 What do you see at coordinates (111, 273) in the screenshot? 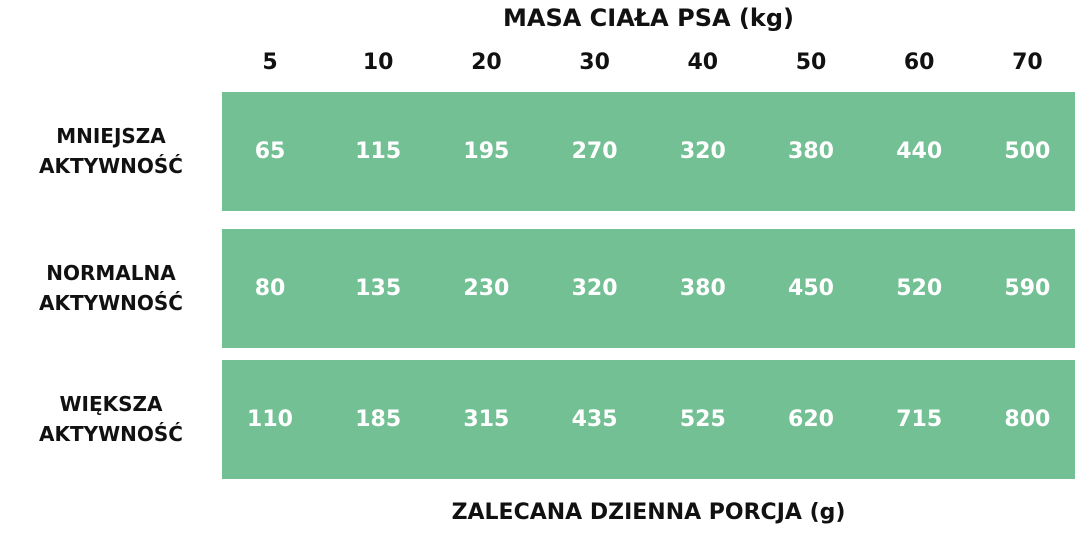
I see `row-label-line: NORMALNA` at bounding box center [111, 273].